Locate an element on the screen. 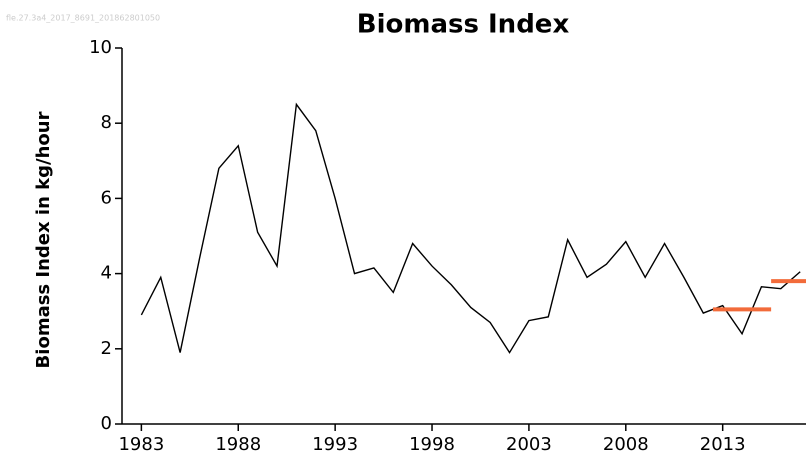 The image size is (806, 468). x-tick-label: 1988 is located at coordinates (238, 444).